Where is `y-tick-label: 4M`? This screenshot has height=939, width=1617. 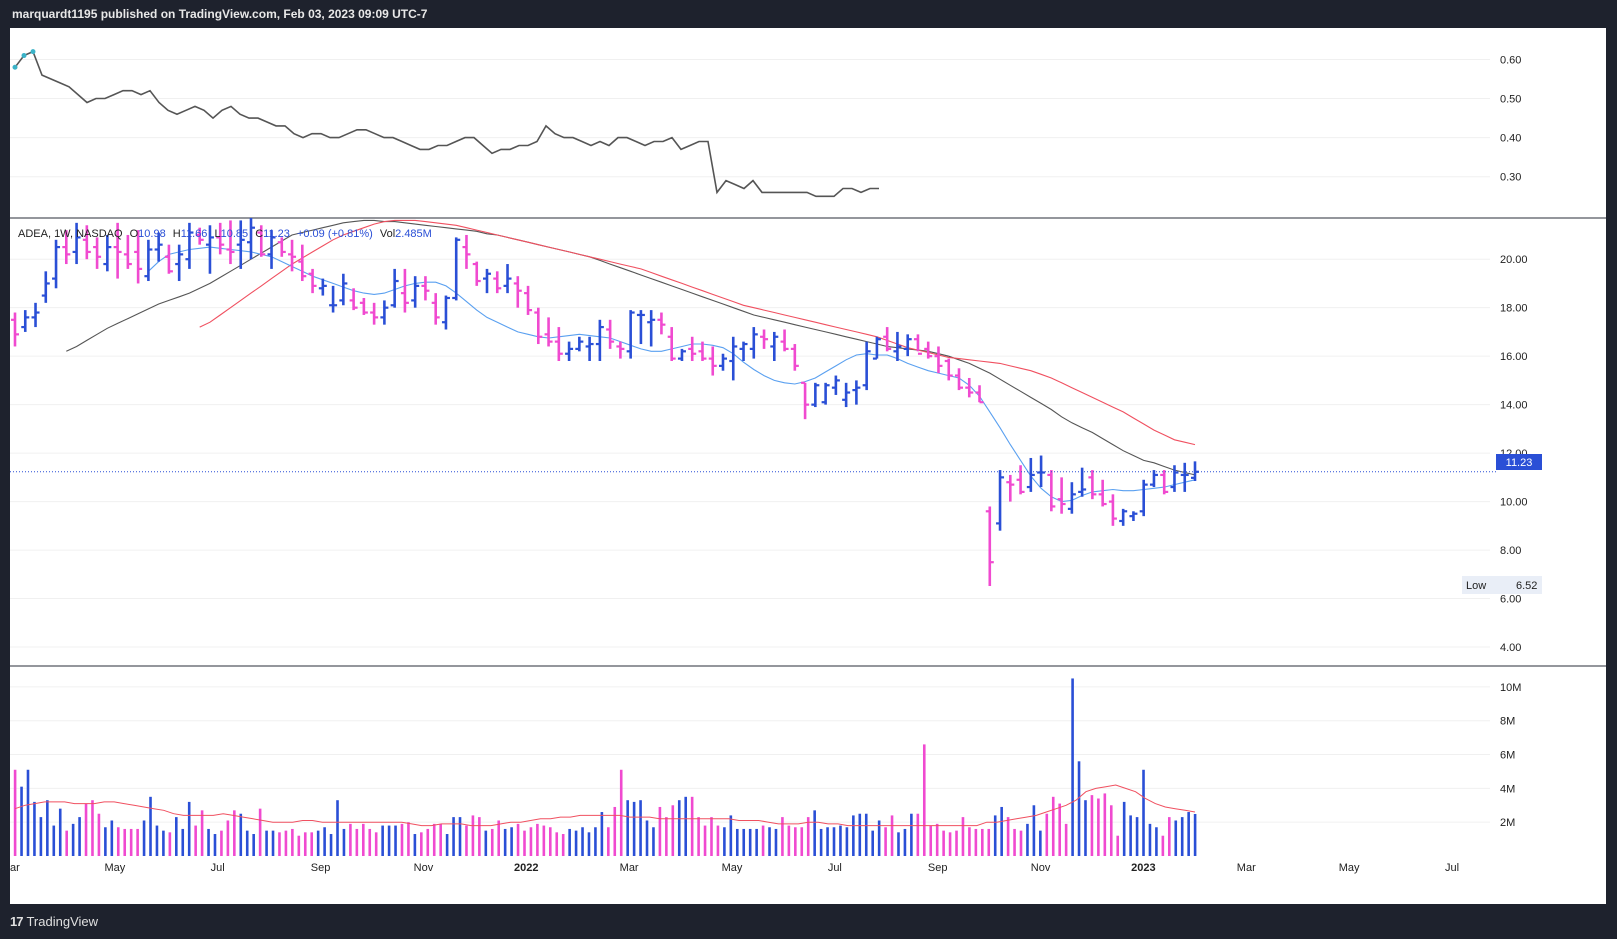
y-tick-label: 4M is located at coordinates (1507, 789).